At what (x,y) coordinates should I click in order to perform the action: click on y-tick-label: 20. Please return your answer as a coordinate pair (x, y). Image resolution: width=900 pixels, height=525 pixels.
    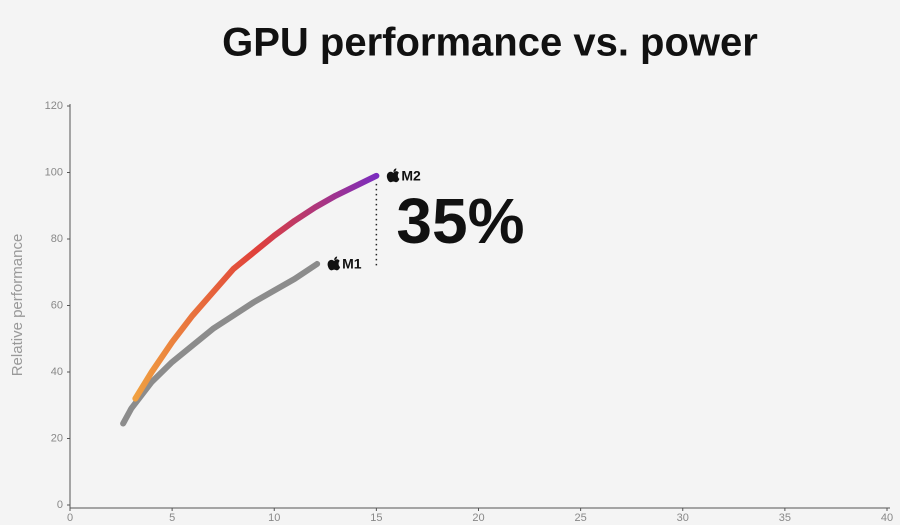
    Looking at the image, I should click on (57, 438).